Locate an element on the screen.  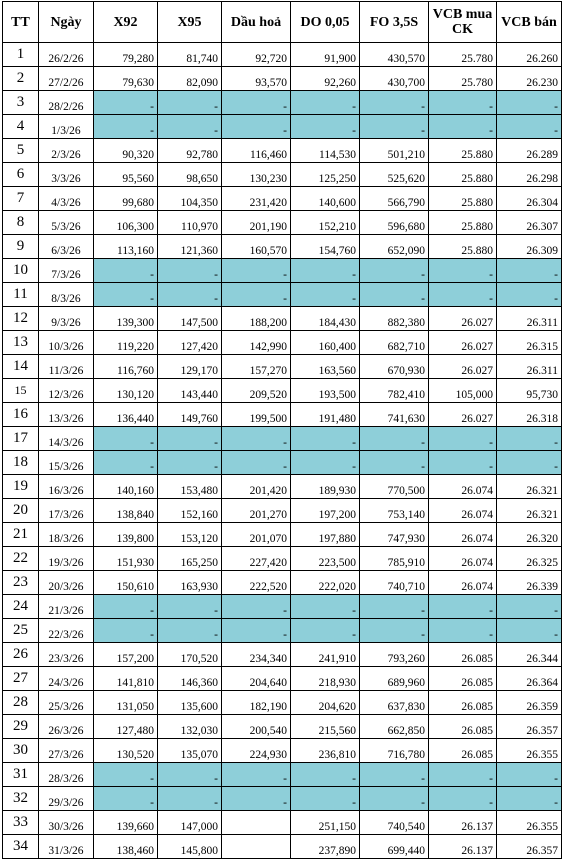
cell-x92: 99,680 is located at coordinates (125, 198).